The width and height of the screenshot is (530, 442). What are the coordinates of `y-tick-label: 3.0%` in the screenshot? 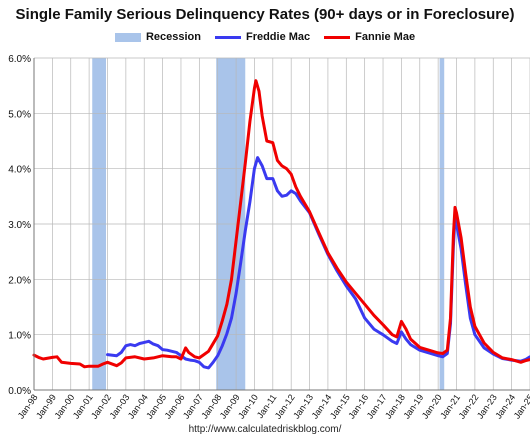 It's located at (19, 225).